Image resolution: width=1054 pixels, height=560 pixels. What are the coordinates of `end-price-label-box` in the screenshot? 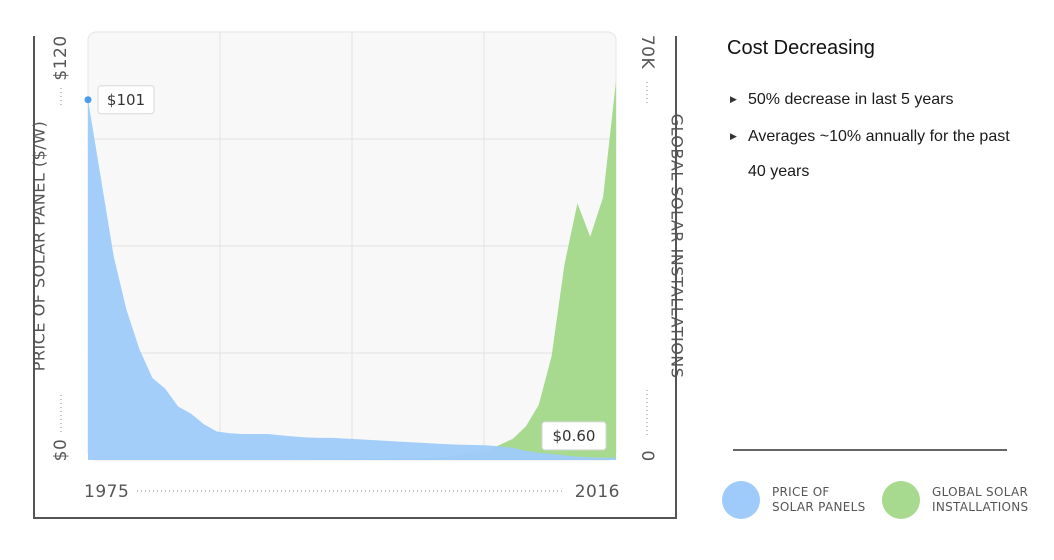 It's located at (574, 436).